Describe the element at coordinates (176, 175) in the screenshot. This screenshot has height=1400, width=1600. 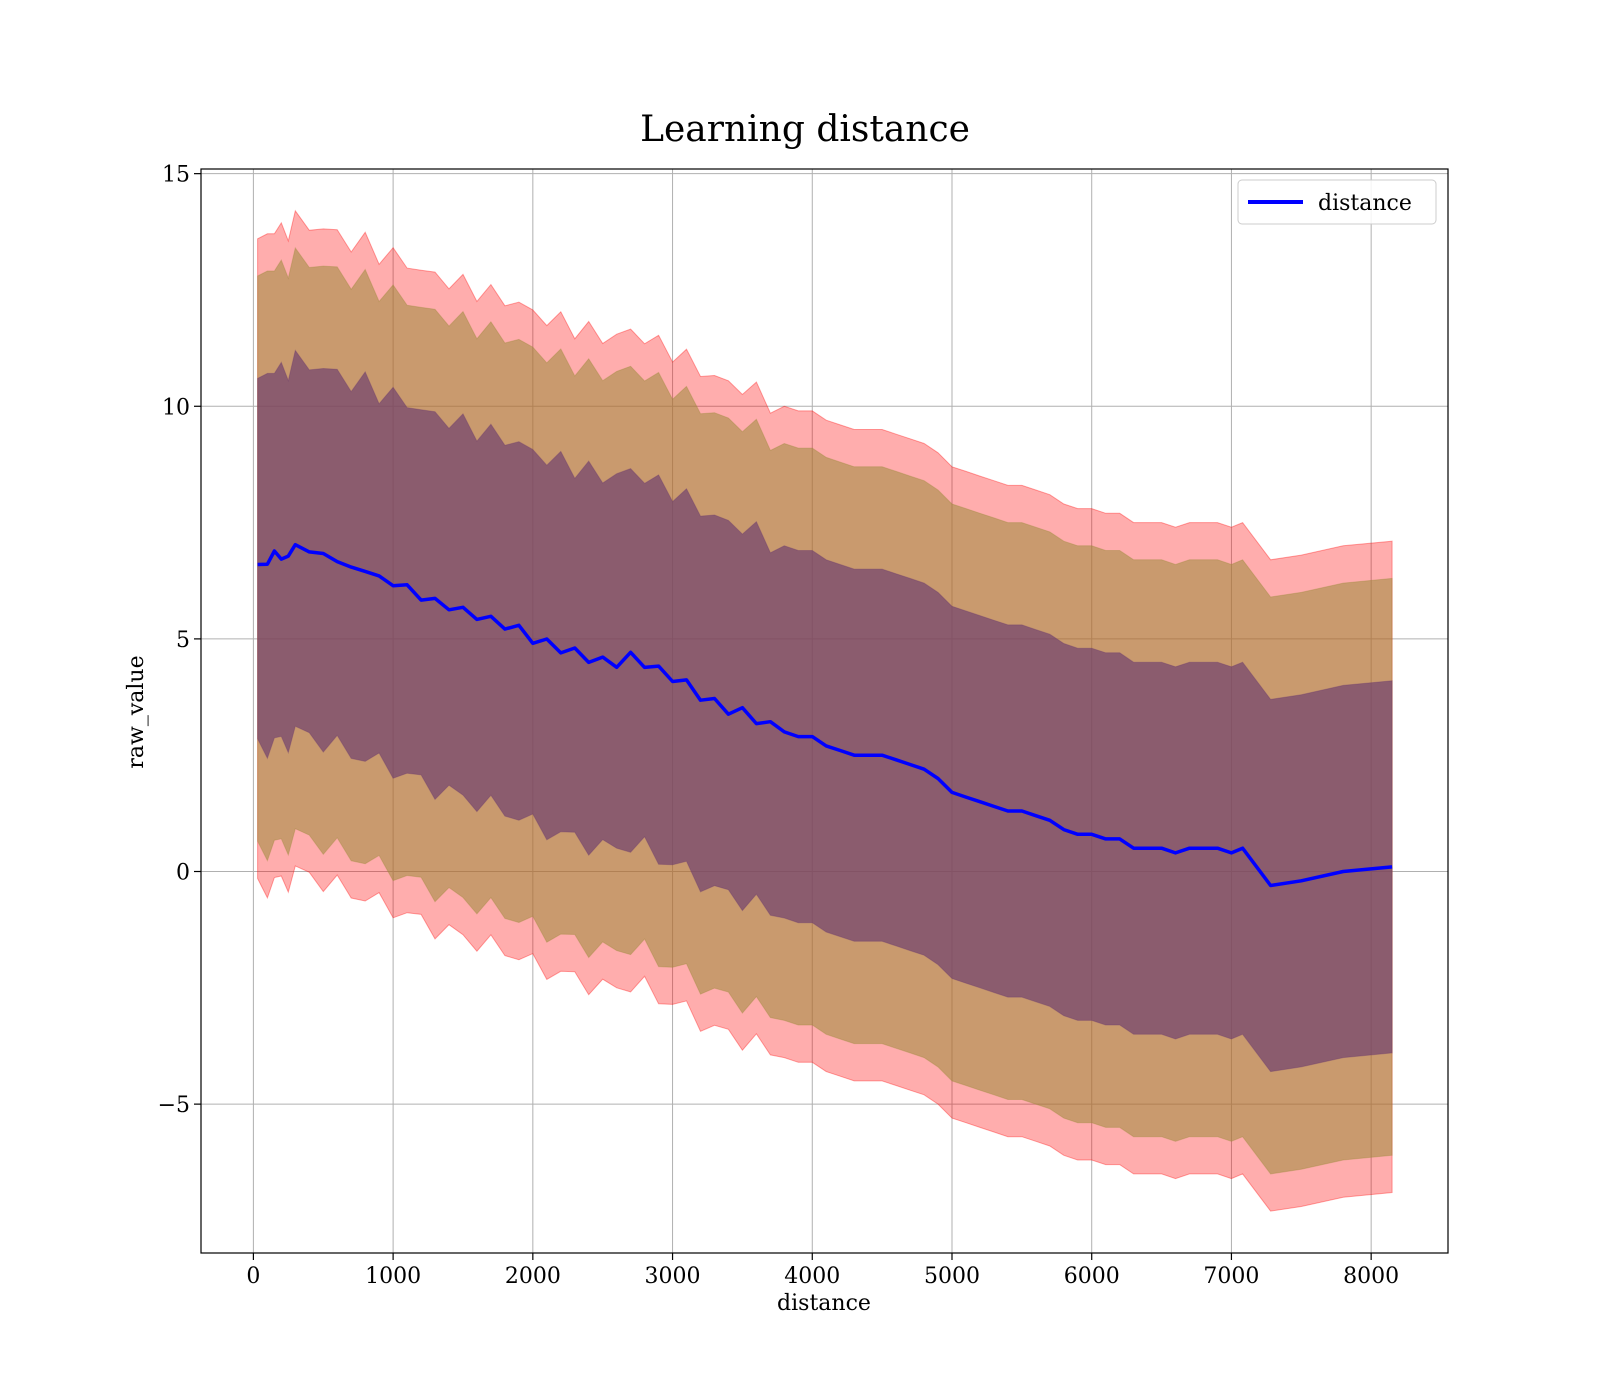
I see `y-tick-label-15: 15` at that location.